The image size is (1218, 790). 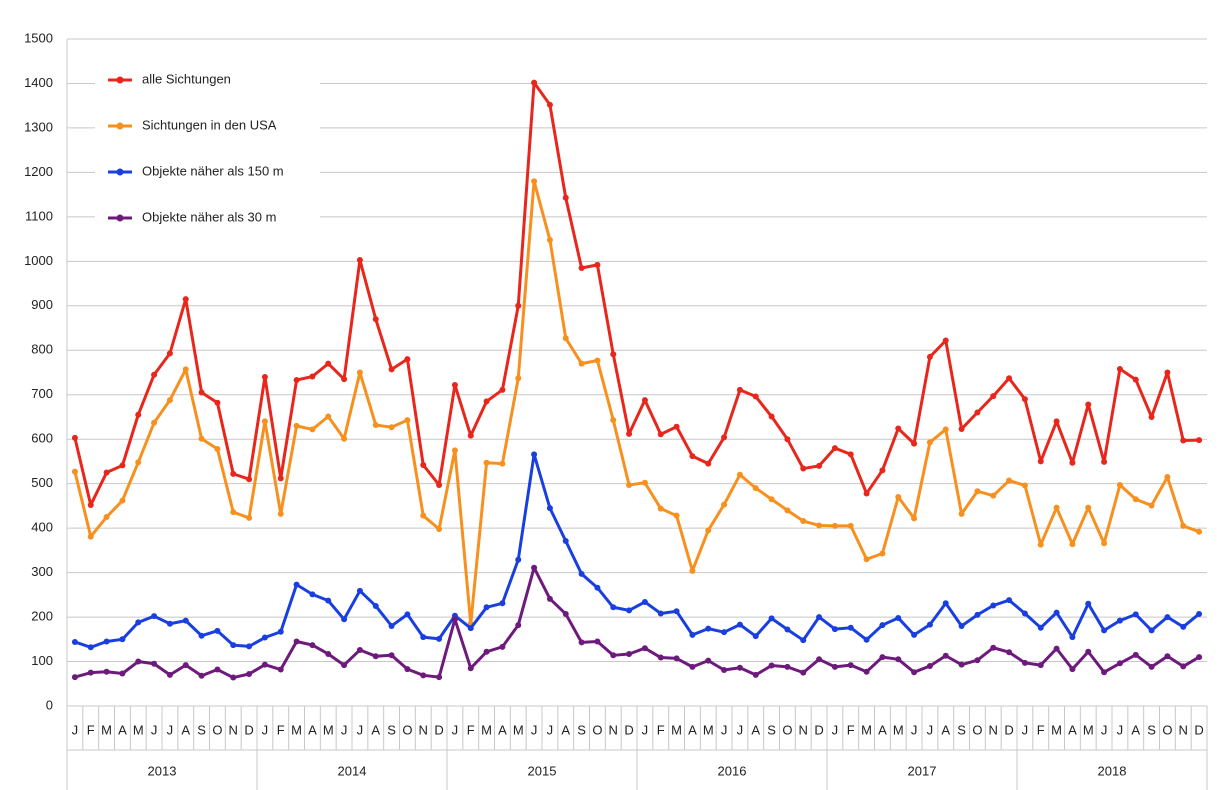 I want to click on legend-box, so click(x=207, y=147).